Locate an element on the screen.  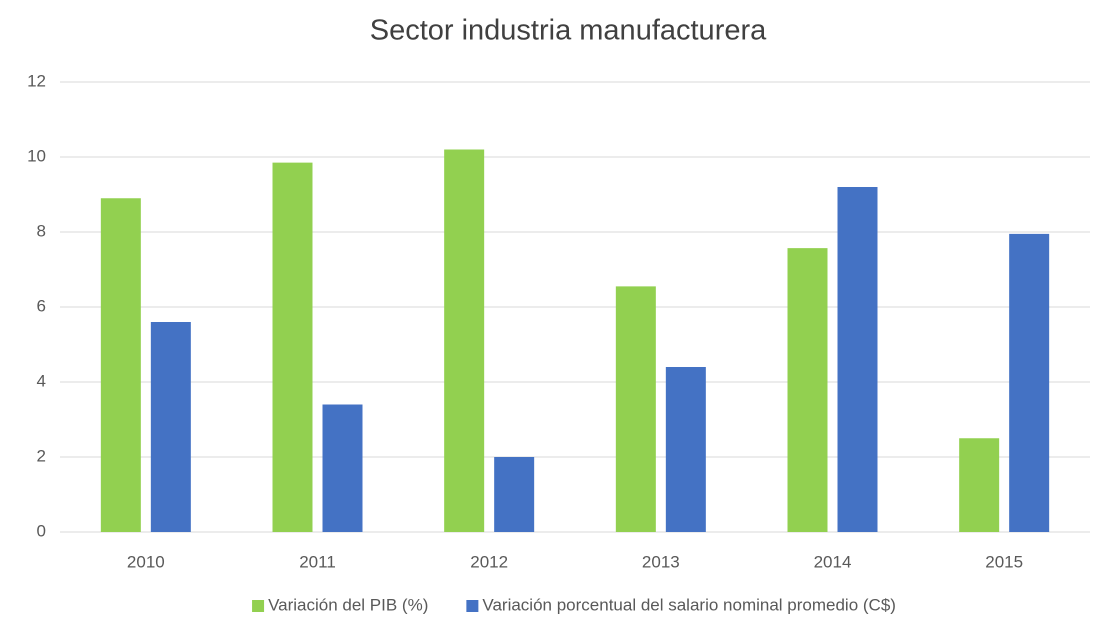
y-tick-label: 8 is located at coordinates (41, 230).